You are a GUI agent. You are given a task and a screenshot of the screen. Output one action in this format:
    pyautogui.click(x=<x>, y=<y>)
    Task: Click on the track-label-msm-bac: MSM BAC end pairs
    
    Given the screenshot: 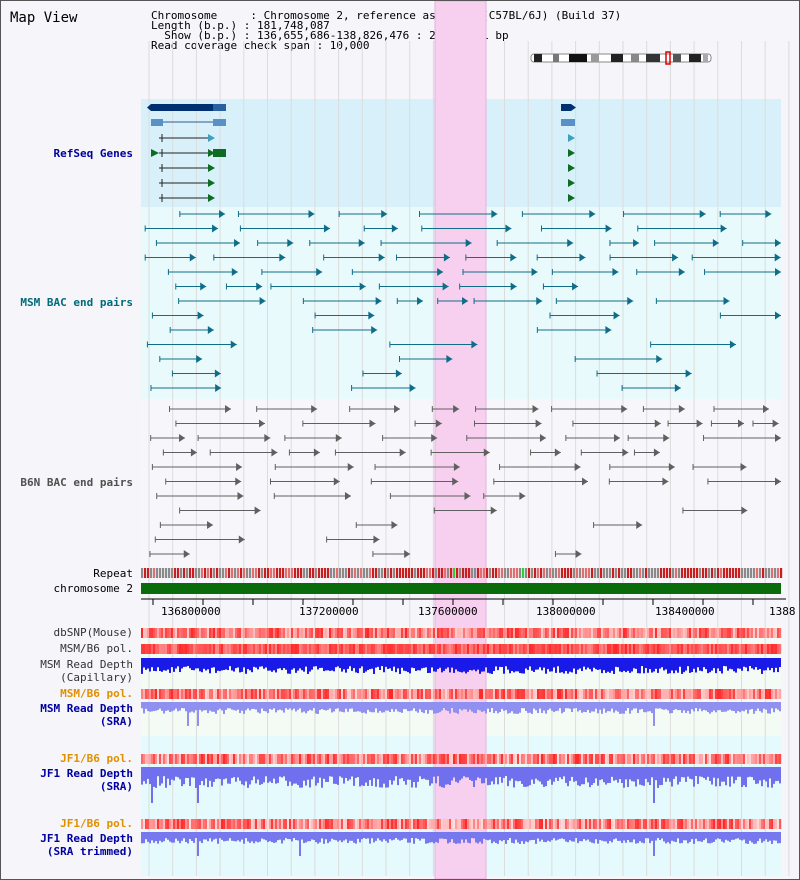 What is the action you would take?
    pyautogui.click(x=76, y=302)
    